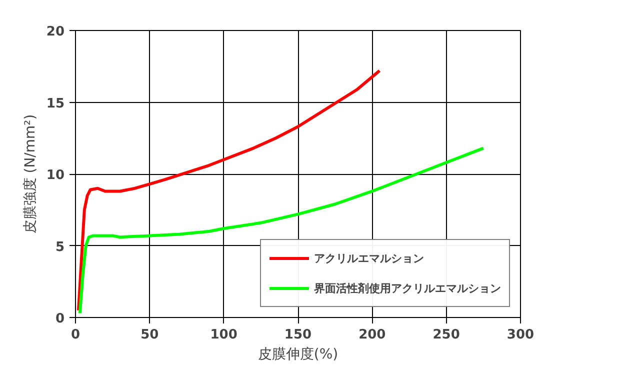 This screenshot has width=620, height=365. What do you see at coordinates (75, 335) in the screenshot?
I see `x-tick-label: 0` at bounding box center [75, 335].